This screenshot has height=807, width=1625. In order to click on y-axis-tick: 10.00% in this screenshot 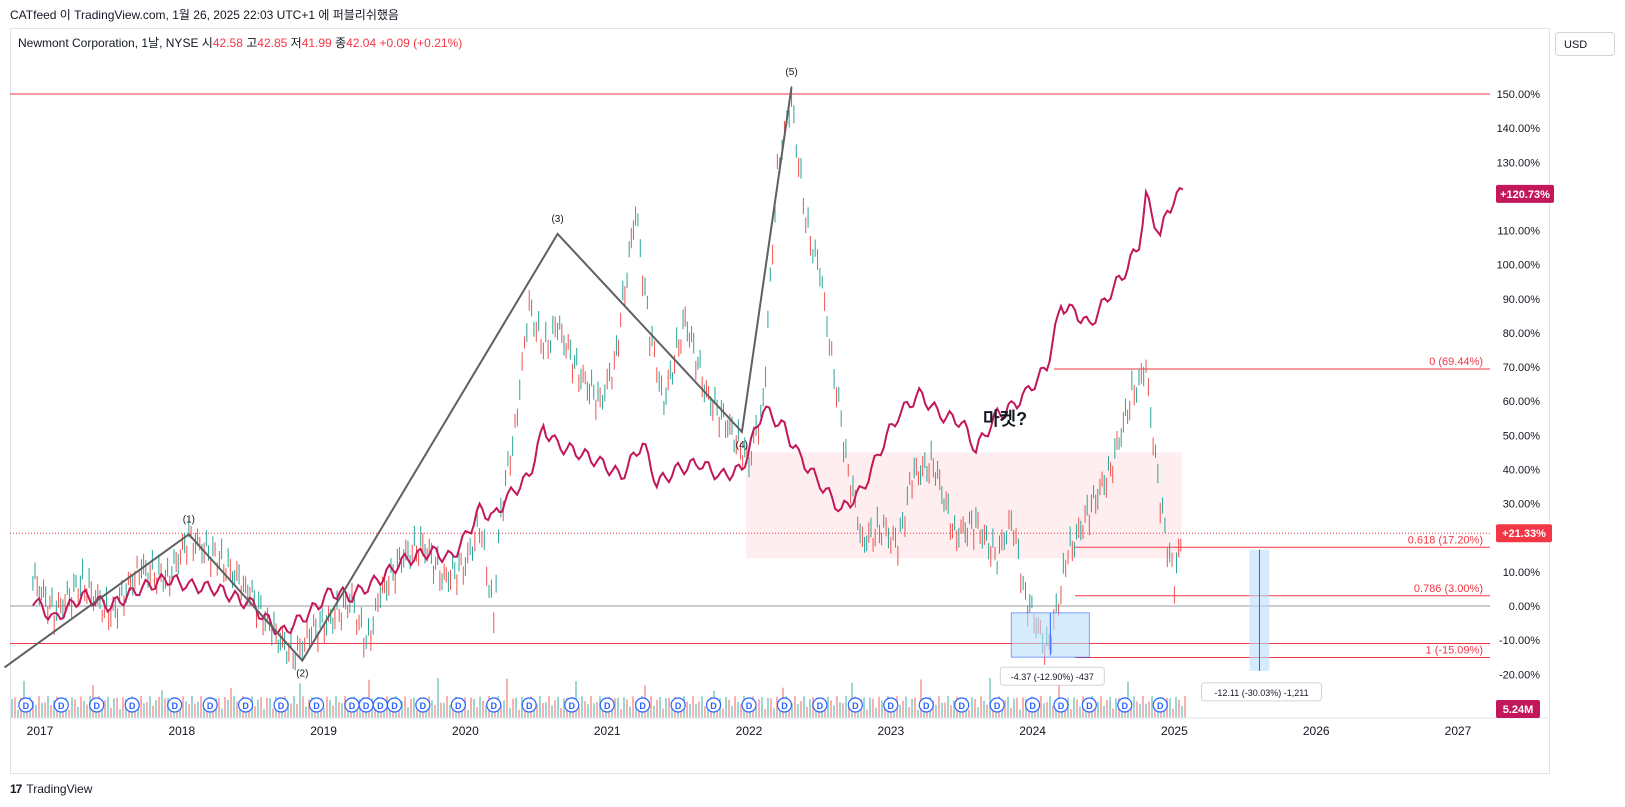, I will do `click(1522, 573)`.